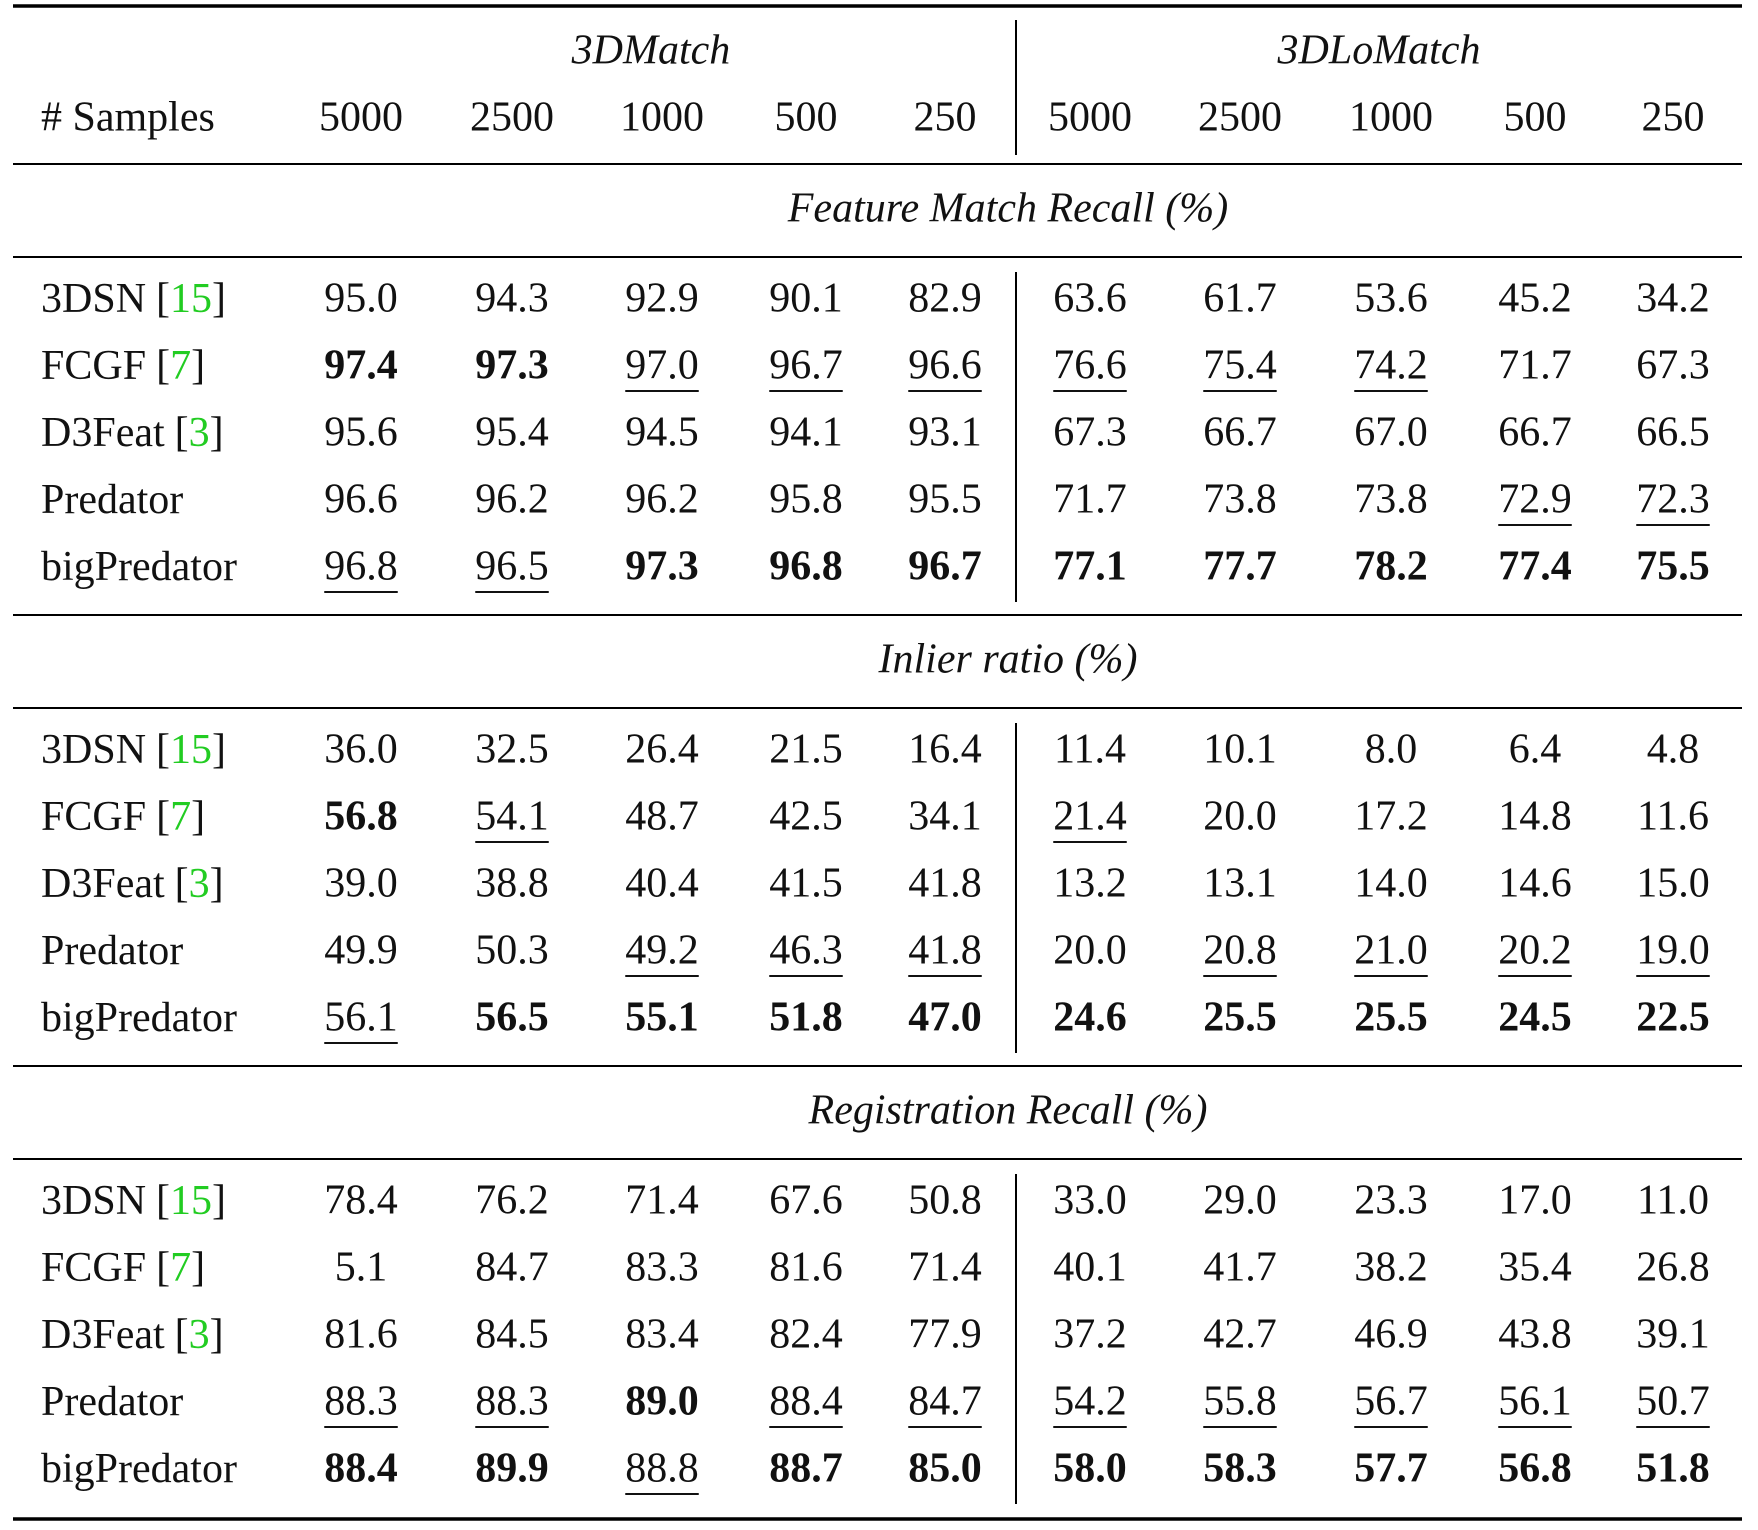  I want to click on cell: 89.9, so click(512, 1469).